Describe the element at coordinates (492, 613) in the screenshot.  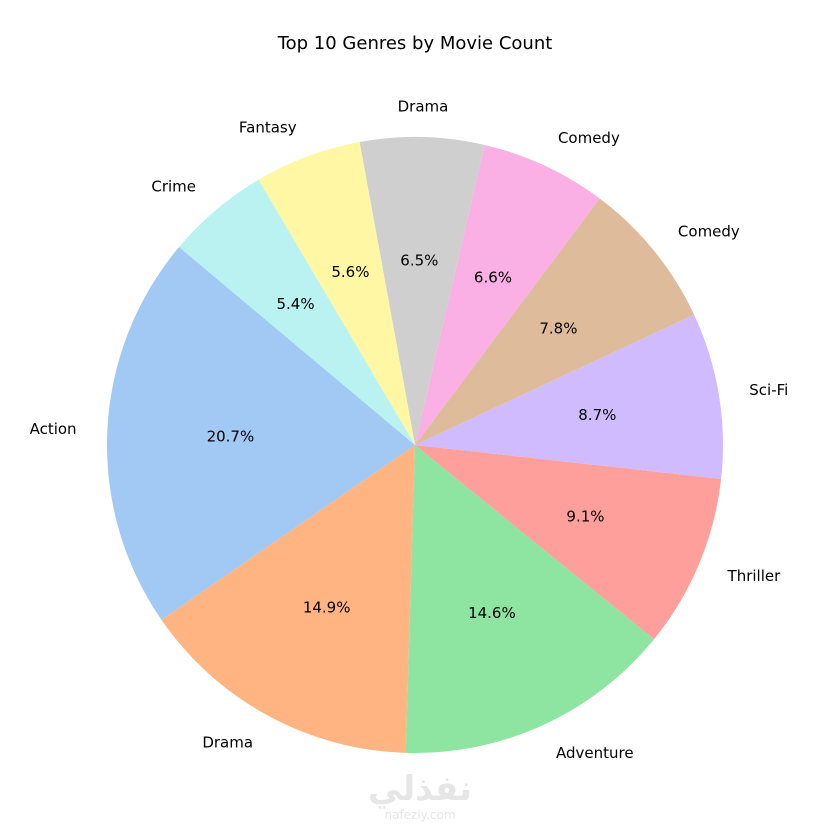
I see `slice-percent-label: 14.6%` at that location.